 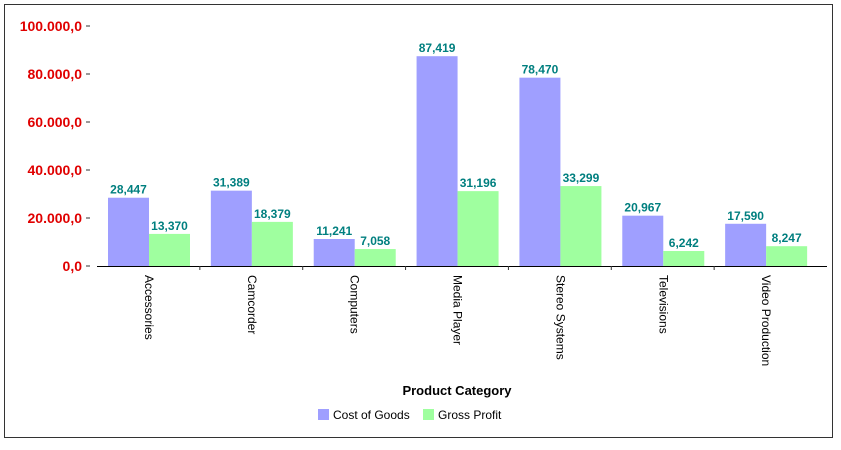 I want to click on x-tick-label: Computers, so click(x=355, y=304).